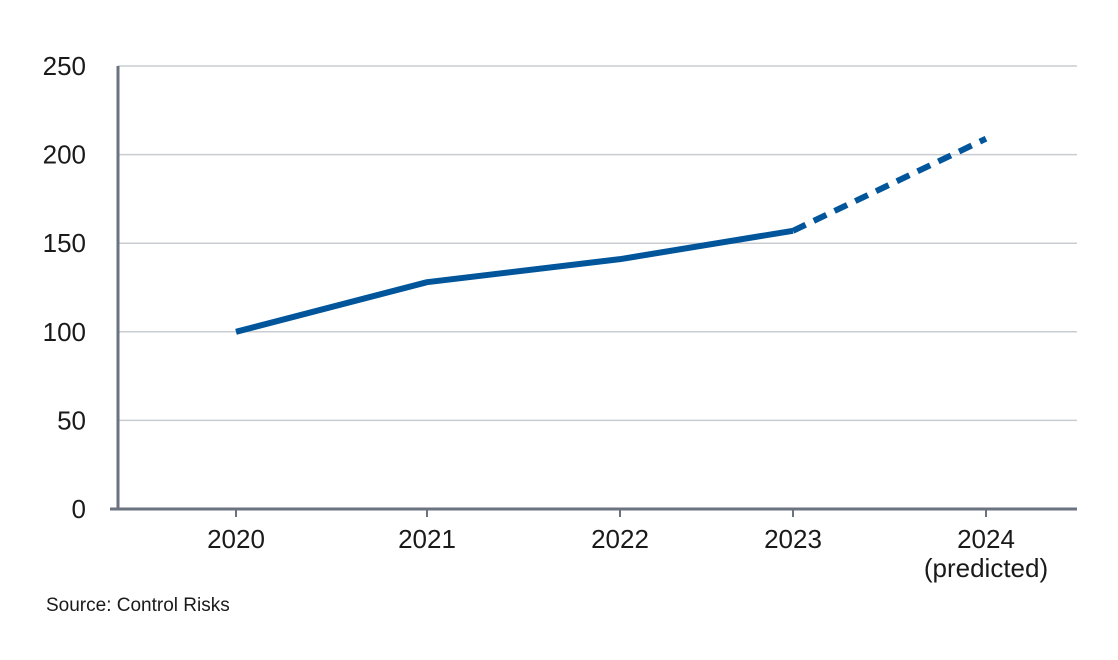 This screenshot has width=1118, height=660. I want to click on y-tick-label-250: 250, so click(64, 66).